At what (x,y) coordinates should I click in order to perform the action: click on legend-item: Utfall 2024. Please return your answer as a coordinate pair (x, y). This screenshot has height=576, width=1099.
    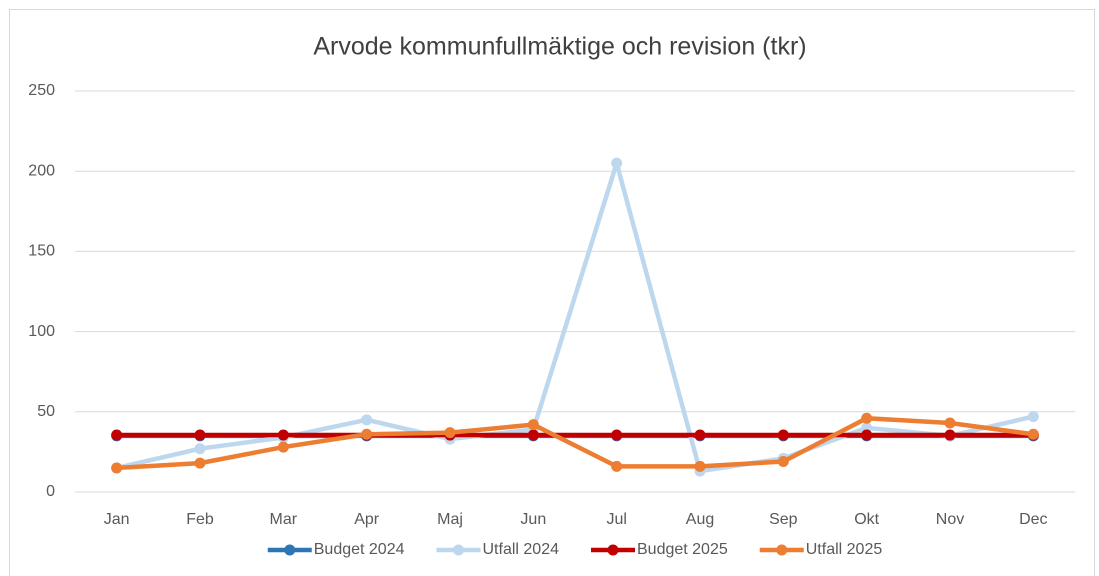
    Looking at the image, I should click on (498, 549).